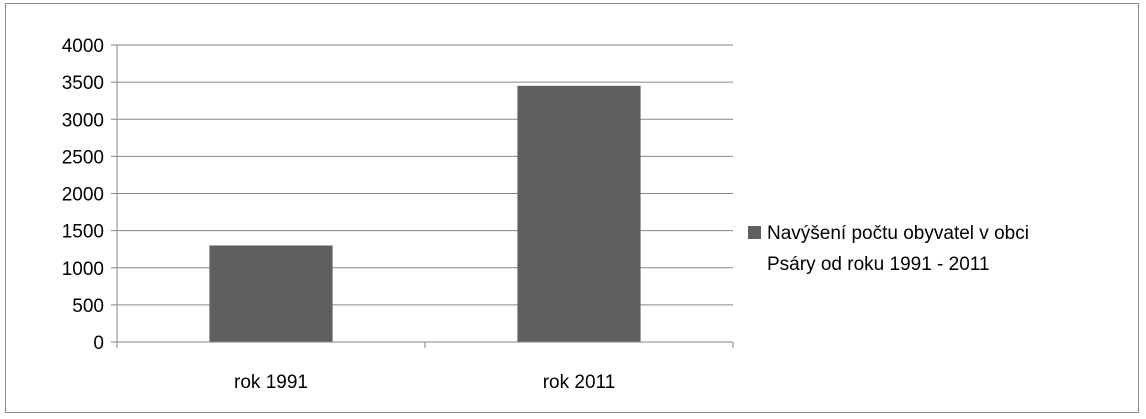  What do you see at coordinates (83, 232) in the screenshot?
I see `y-tick-label: 1500` at bounding box center [83, 232].